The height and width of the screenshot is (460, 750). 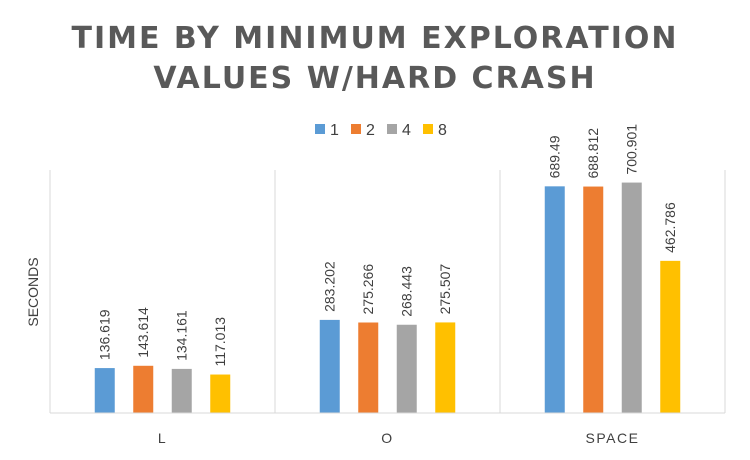 What do you see at coordinates (33, 291) in the screenshot?
I see `y-axis-title: SECONDS` at bounding box center [33, 291].